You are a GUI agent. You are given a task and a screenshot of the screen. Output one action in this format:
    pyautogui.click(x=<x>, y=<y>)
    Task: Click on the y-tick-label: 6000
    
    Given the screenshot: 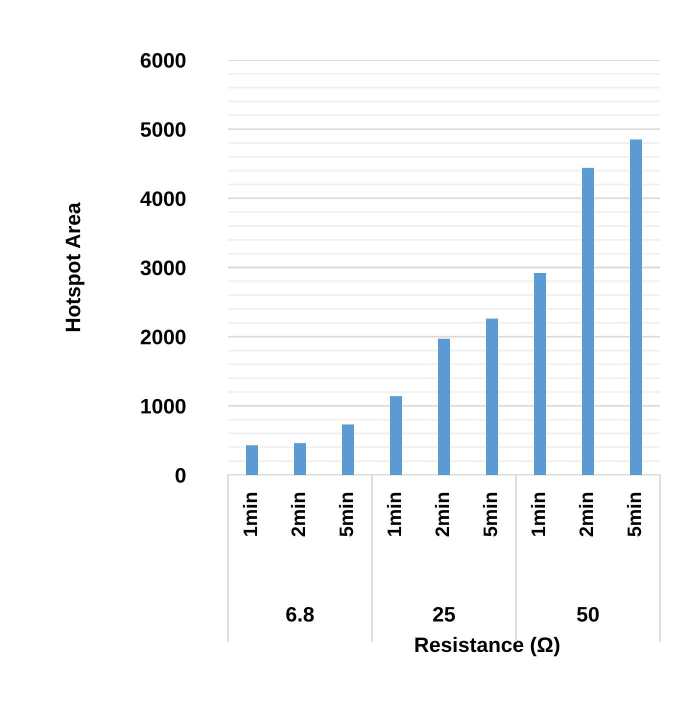 What is the action you would take?
    pyautogui.click(x=163, y=60)
    